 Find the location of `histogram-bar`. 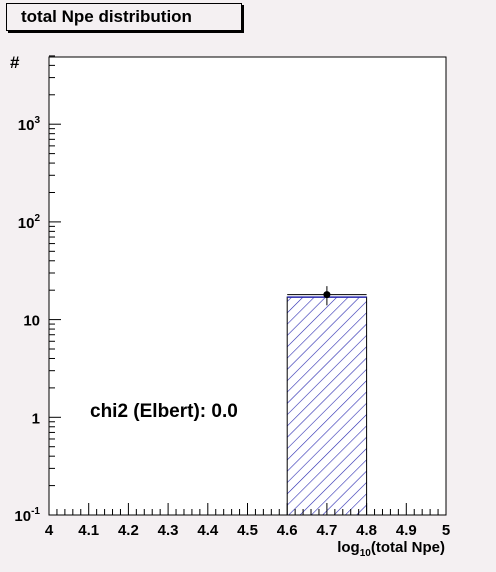

histogram-bar is located at coordinates (327, 406).